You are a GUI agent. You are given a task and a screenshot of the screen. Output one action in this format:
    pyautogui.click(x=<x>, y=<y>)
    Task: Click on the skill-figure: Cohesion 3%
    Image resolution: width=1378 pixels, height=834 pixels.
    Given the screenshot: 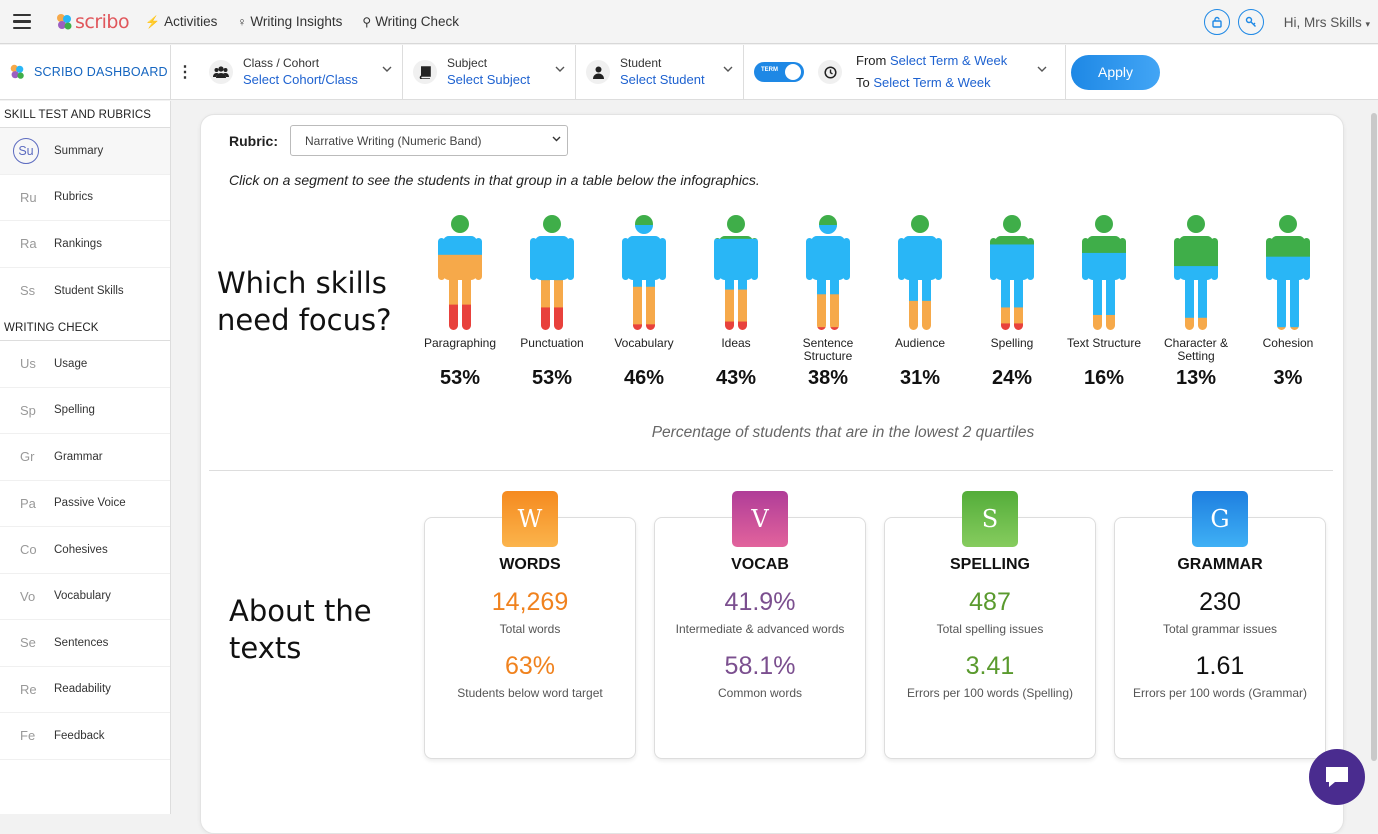 What is the action you would take?
    pyautogui.click(x=1288, y=302)
    